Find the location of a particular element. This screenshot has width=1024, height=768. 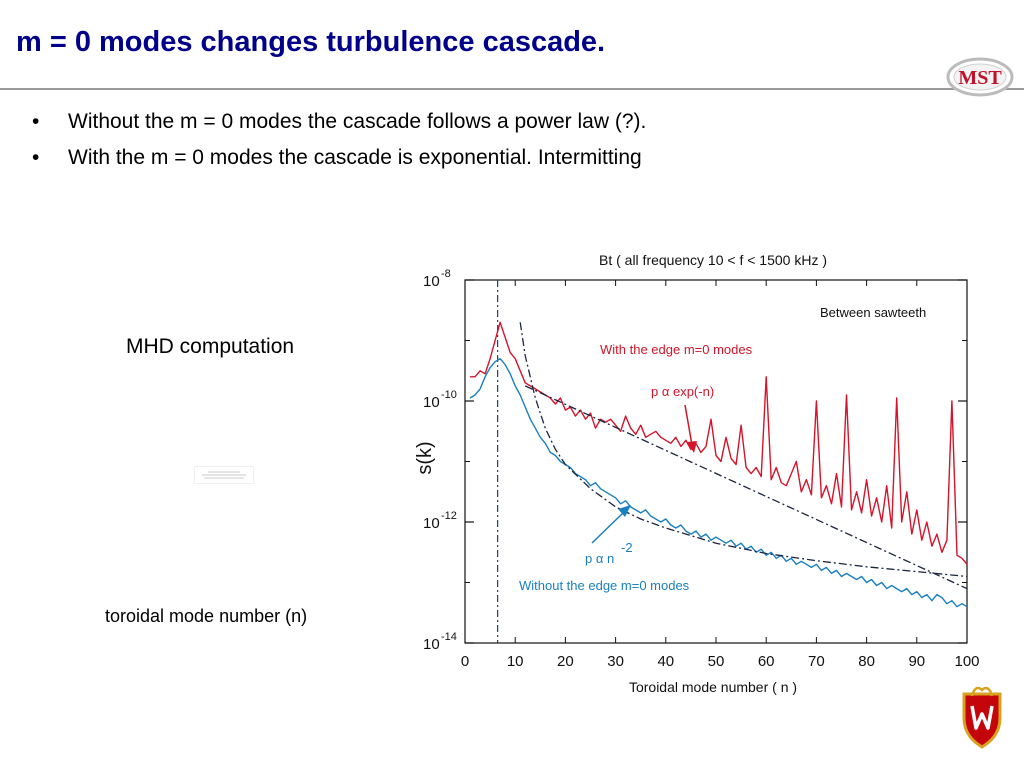

exp-fit-label: p α exp(-n) is located at coordinates (682, 391).